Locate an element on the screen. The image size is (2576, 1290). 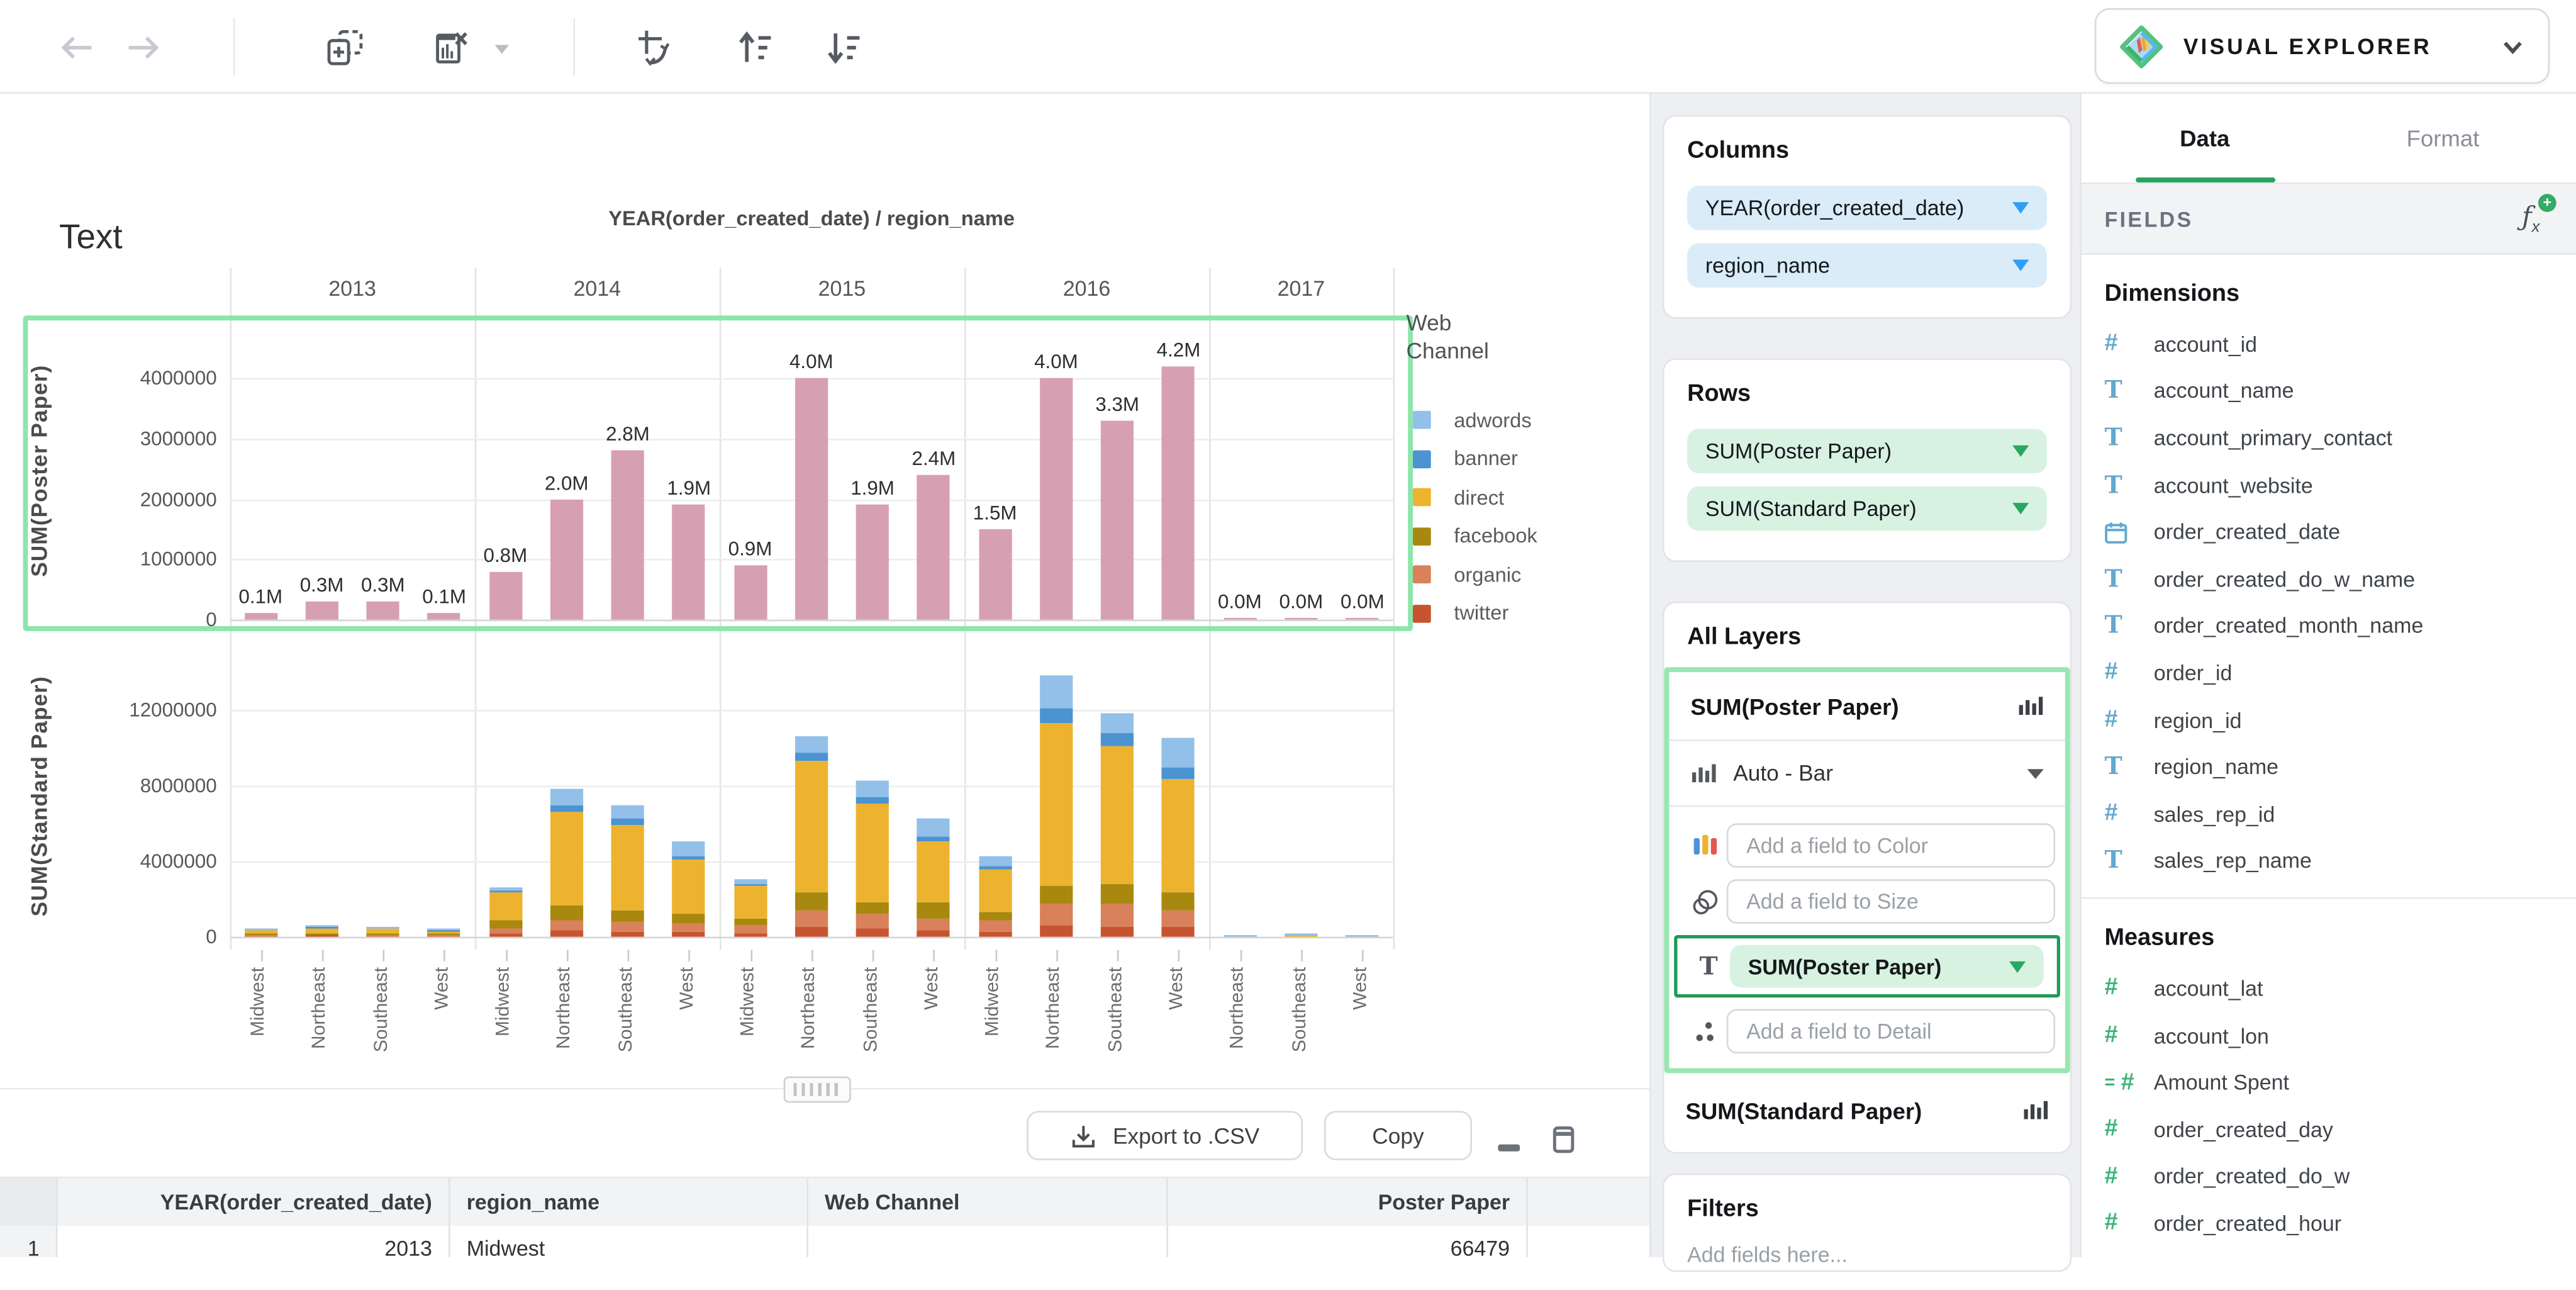
tab-data: Data is located at coordinates (2205, 138).